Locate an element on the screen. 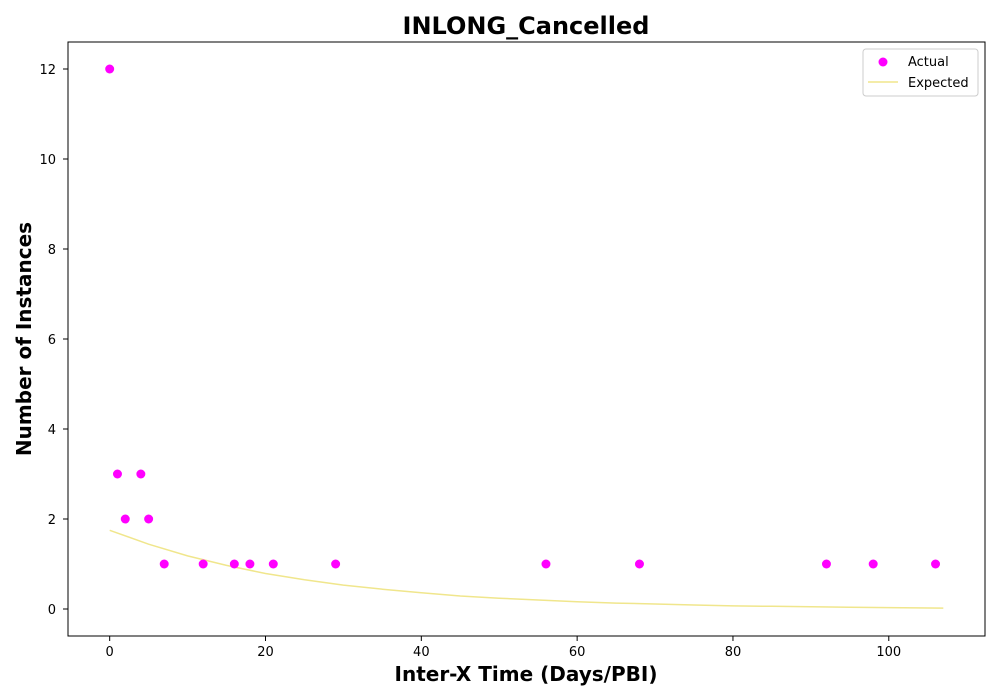 Image resolution: width=1000 pixels, height=700 pixels. y-axis: 0 2 4 6 8 10 12 is located at coordinates (53, 340).